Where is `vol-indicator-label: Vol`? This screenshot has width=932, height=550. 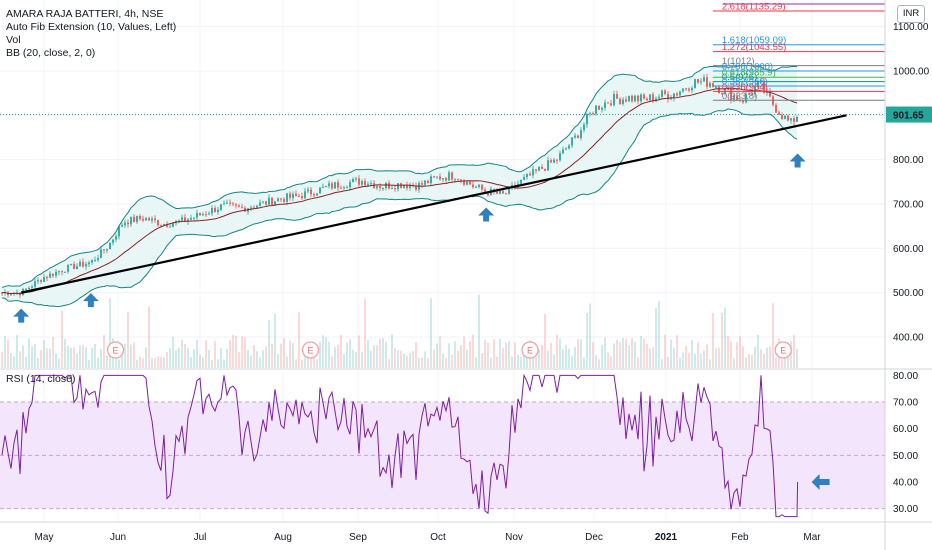
vol-indicator-label: Vol is located at coordinates (13, 40).